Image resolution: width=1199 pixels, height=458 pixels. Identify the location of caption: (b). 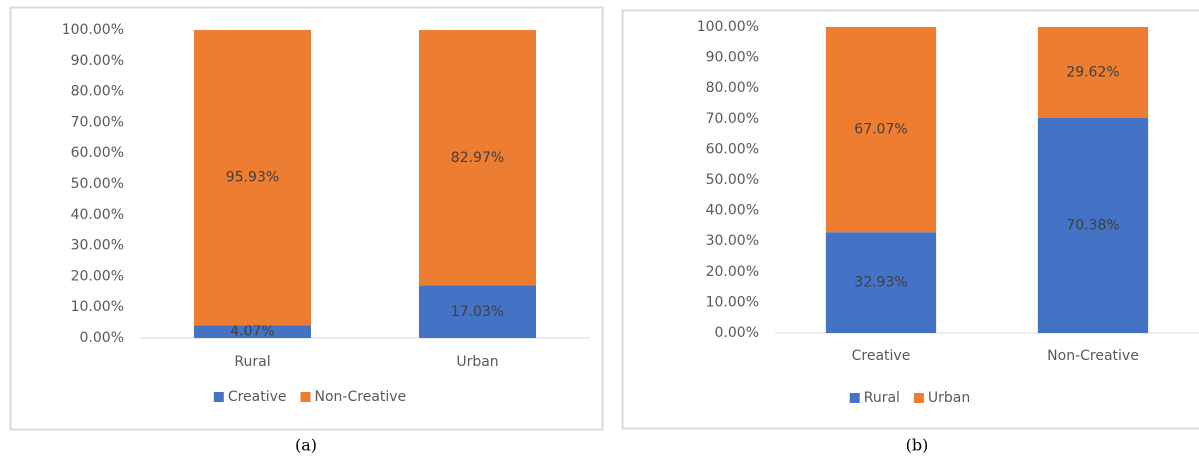
(917, 445).